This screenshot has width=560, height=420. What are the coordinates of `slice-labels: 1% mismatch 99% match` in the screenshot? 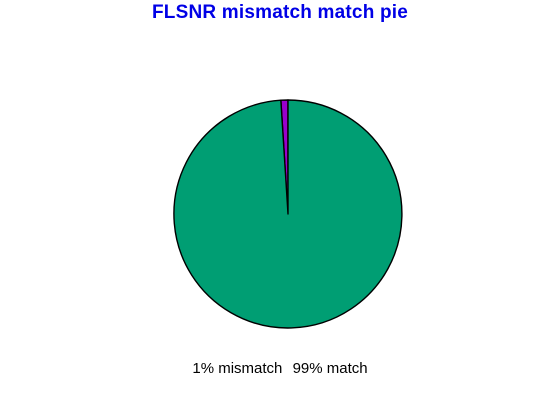 It's located at (280, 368).